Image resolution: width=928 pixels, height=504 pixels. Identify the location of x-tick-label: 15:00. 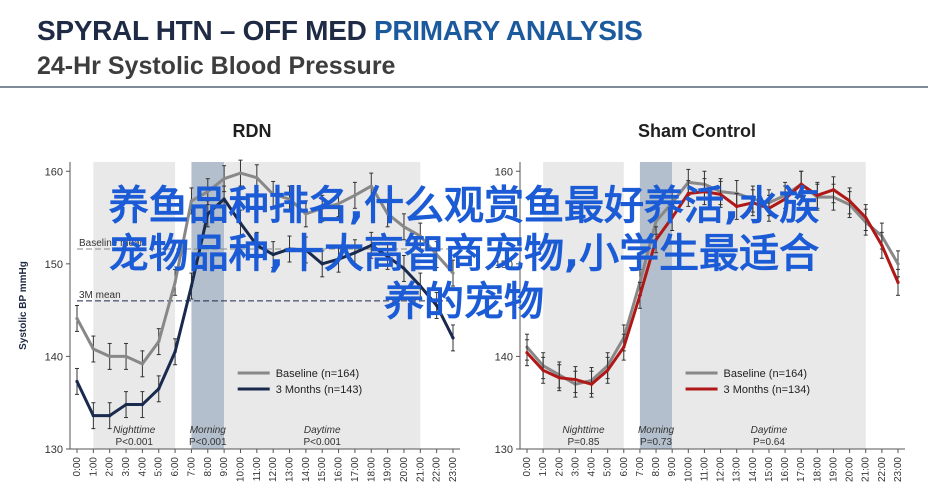
(769, 469).